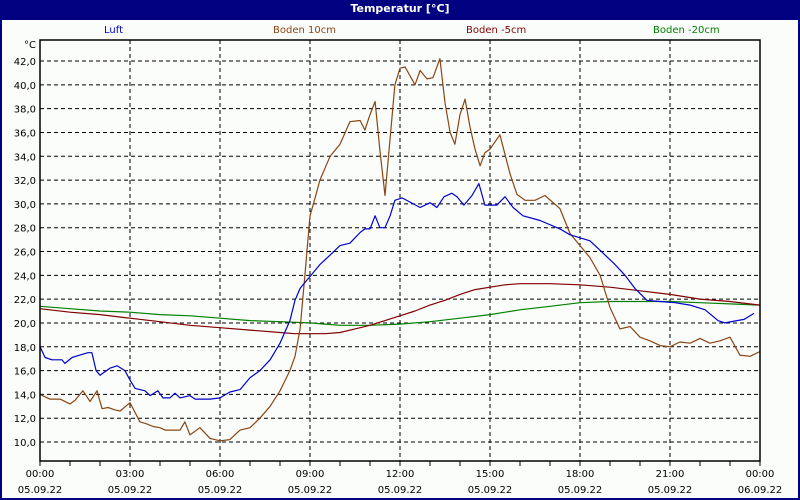 This screenshot has height=500, width=800. I want to click on series-line-boden-20cm, so click(400, 313).